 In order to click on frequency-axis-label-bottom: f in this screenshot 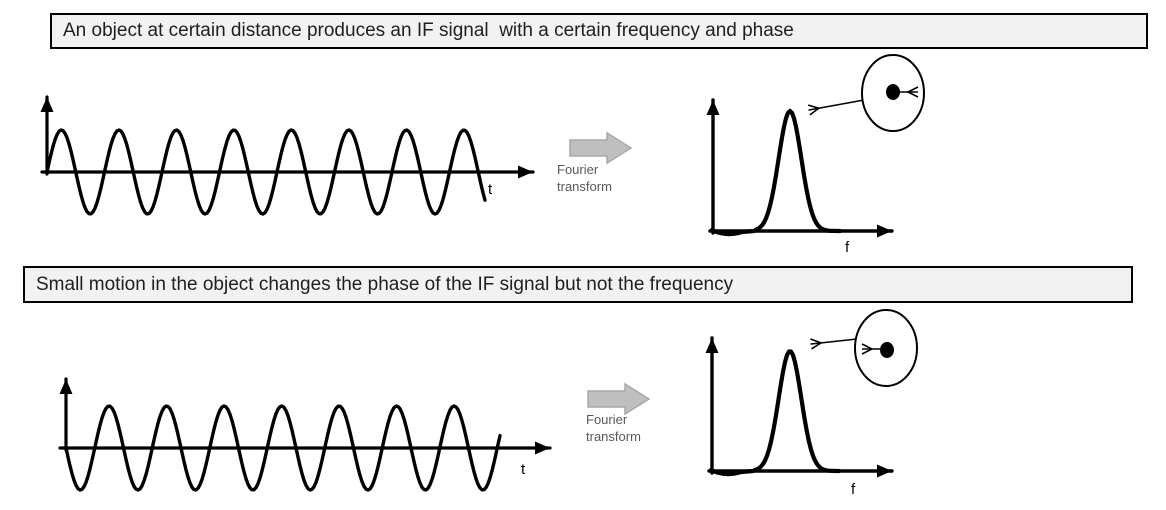, I will do `click(853, 489)`.